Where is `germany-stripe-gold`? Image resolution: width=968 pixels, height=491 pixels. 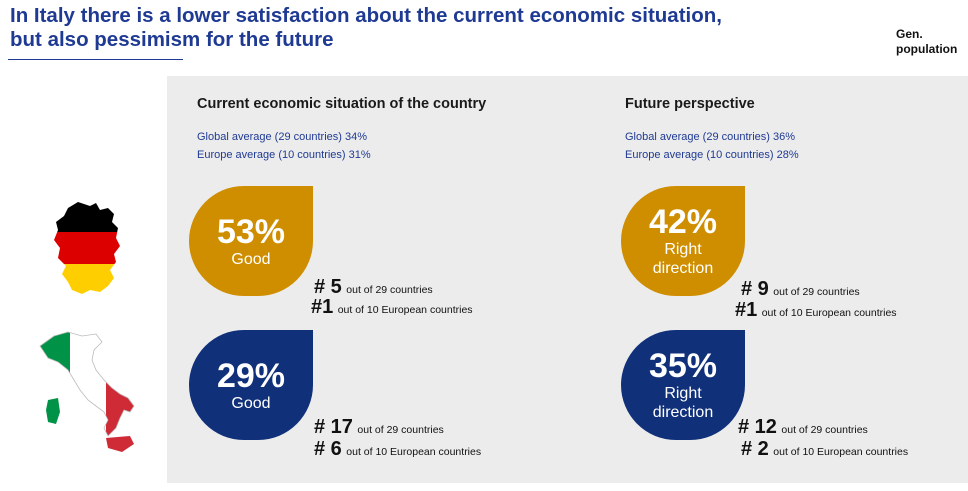
germany-stripe-gold is located at coordinates (87, 279).